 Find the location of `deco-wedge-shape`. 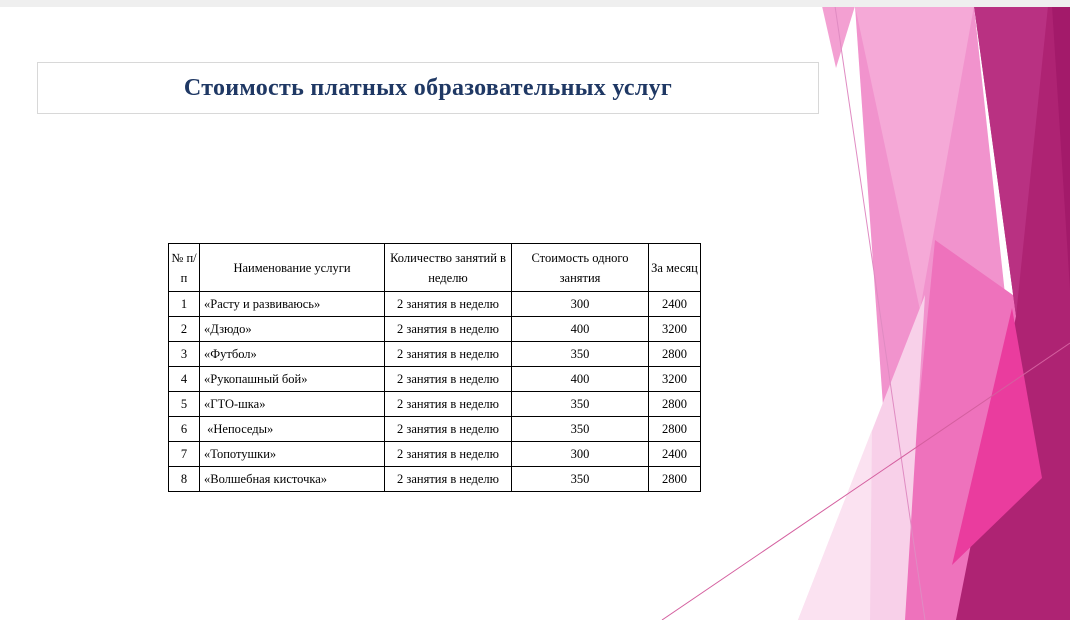

deco-wedge-shape is located at coordinates (838, 37).